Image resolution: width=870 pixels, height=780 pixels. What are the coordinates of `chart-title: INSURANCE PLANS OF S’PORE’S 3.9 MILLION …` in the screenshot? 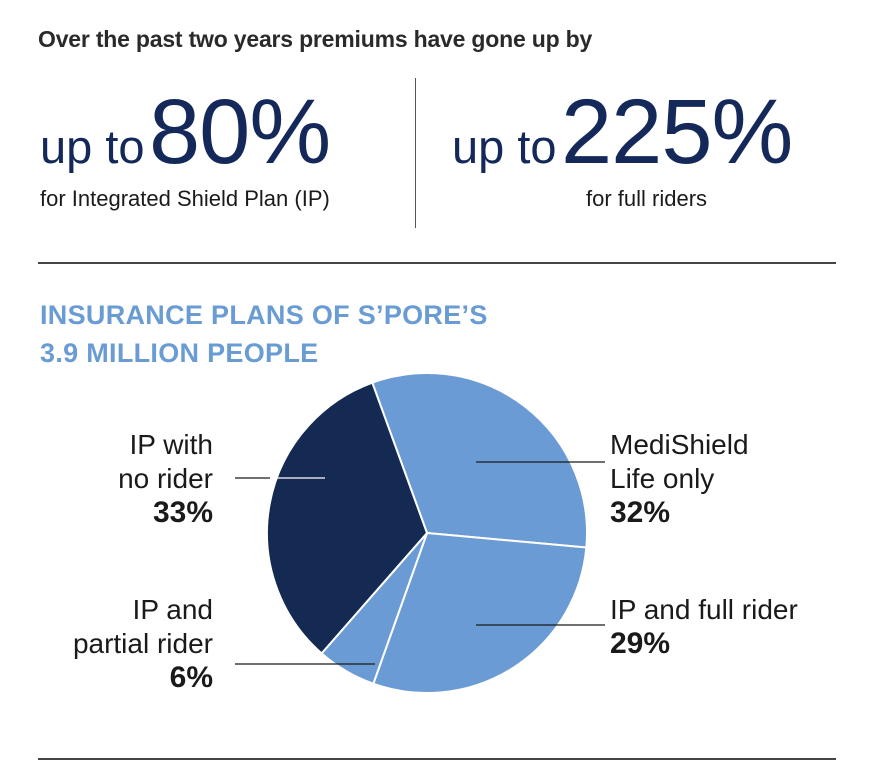 It's located at (264, 334).